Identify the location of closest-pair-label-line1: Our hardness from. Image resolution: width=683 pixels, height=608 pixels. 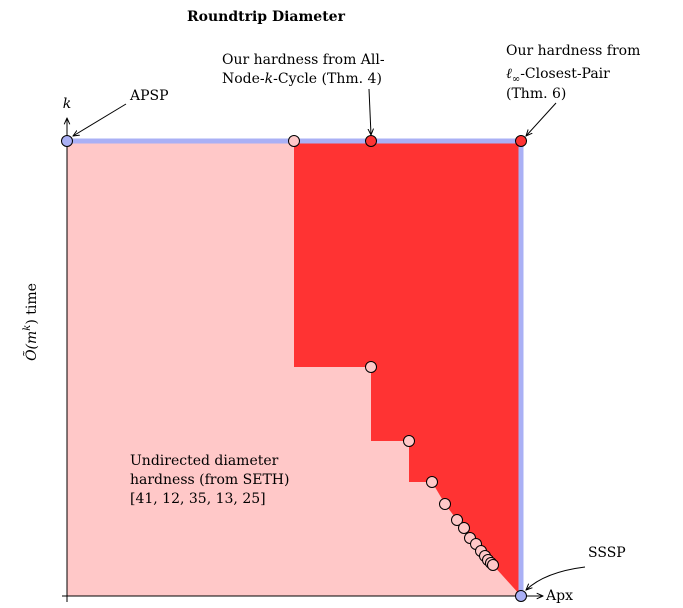
(573, 51).